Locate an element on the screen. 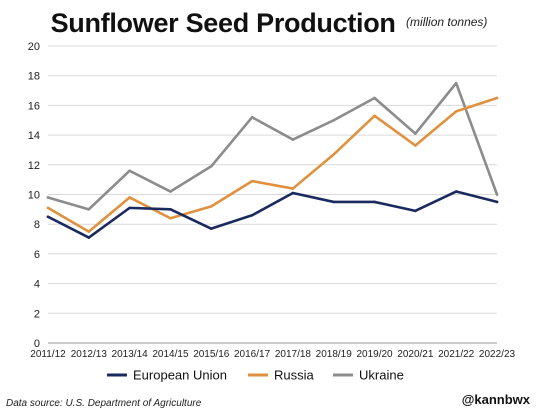  chart-title: Sunflower Seed Production is located at coordinates (223, 23).